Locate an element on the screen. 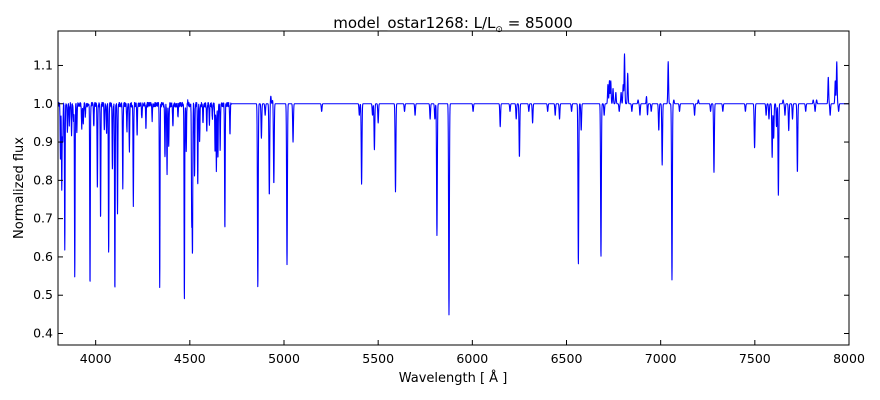 This screenshot has width=880, height=400. y-tick-label: 1.1 is located at coordinates (43, 64).